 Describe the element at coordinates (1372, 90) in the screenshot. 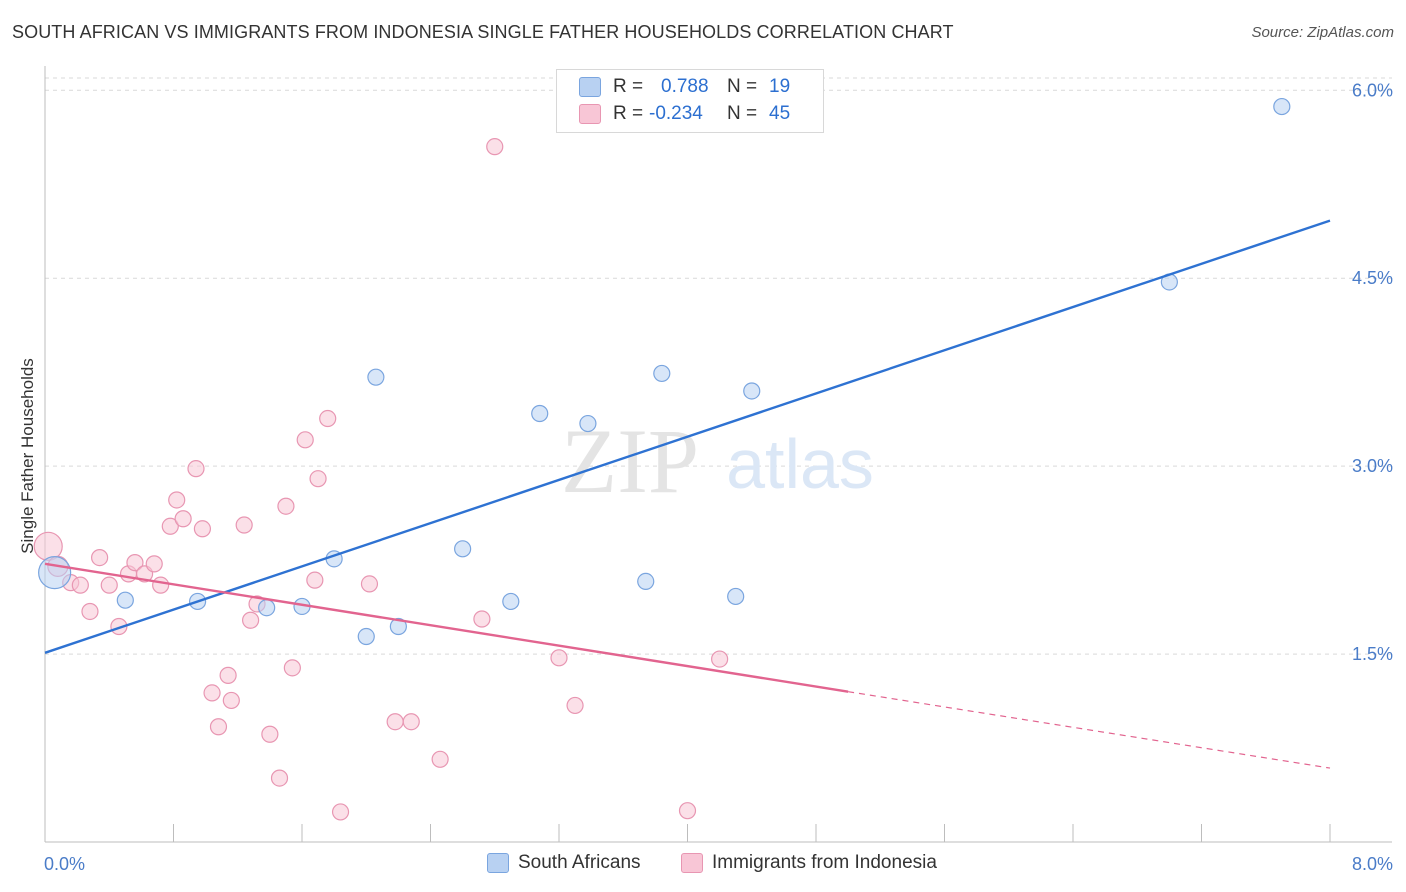

I see `y-tick-label: 6.0%` at that location.